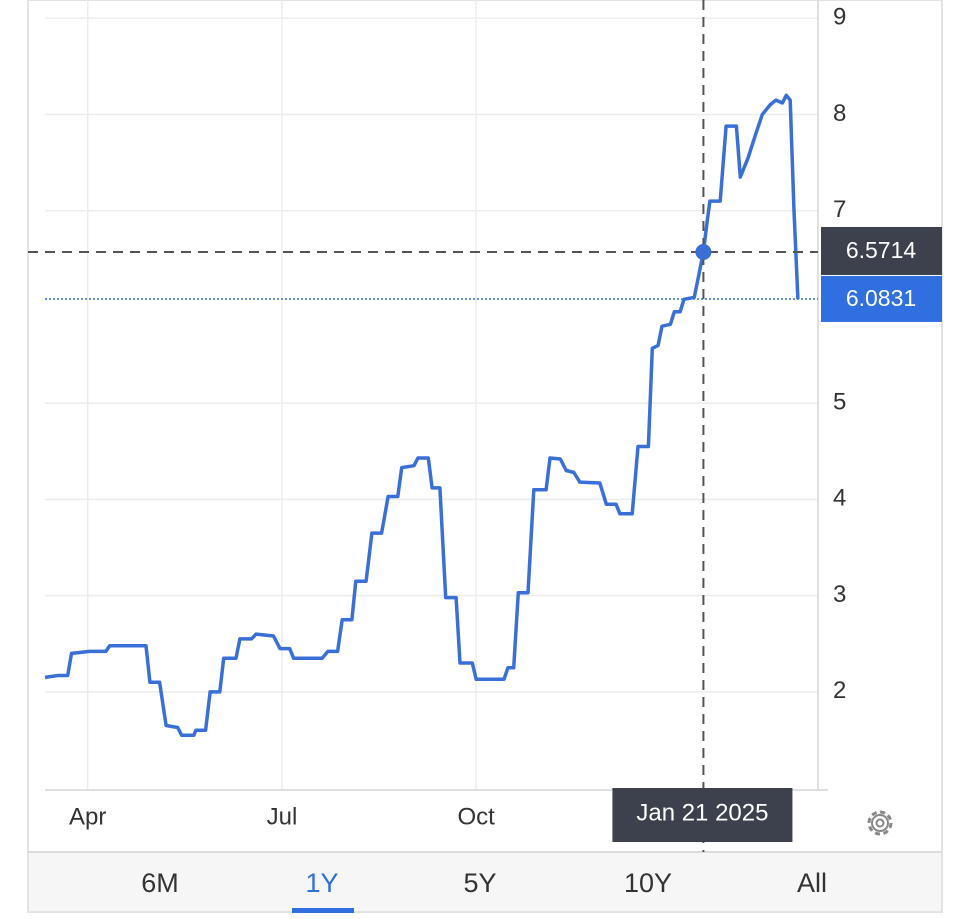 This screenshot has width=968, height=919. What do you see at coordinates (812, 883) in the screenshot?
I see `range-button: All` at bounding box center [812, 883].